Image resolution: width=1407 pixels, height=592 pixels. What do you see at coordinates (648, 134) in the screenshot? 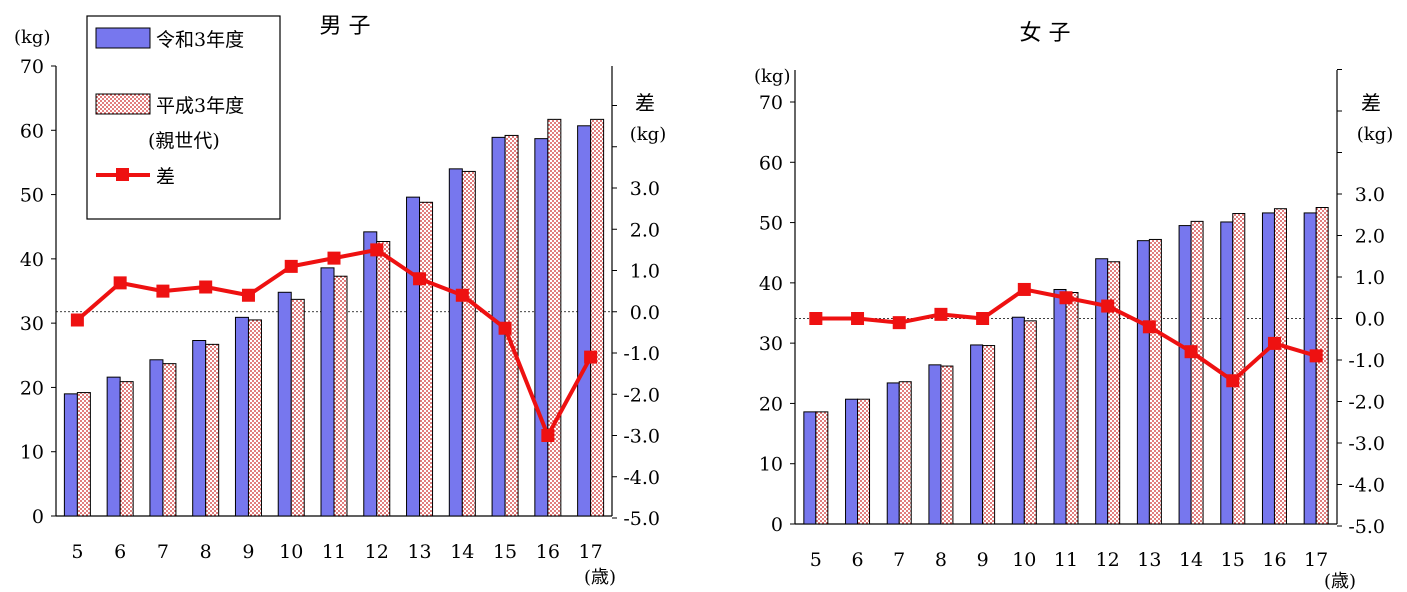
I see `chart-male-y2-unit: (kg)` at bounding box center [648, 134].